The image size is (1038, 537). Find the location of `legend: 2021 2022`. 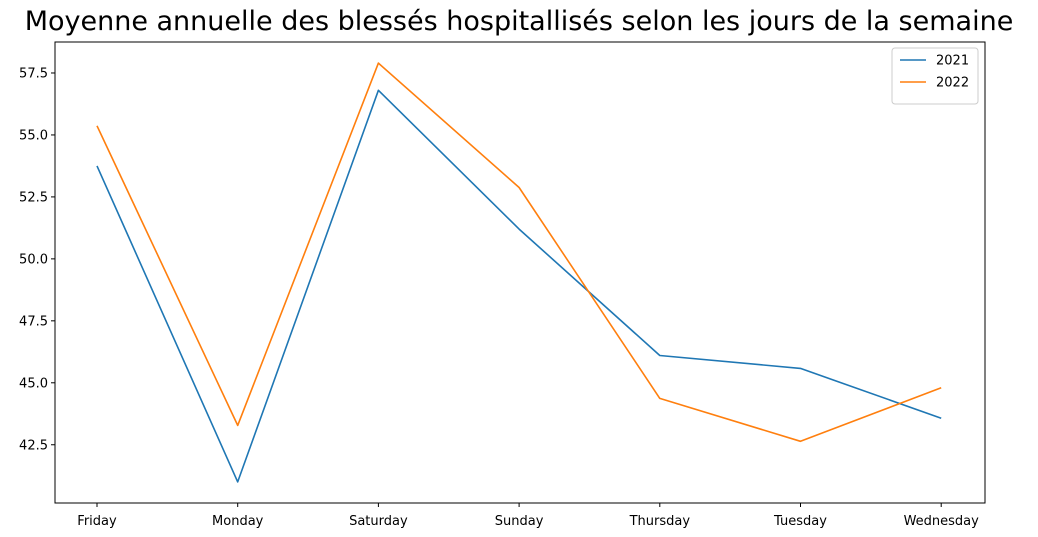

legend: 2021 2022 is located at coordinates (935, 76).